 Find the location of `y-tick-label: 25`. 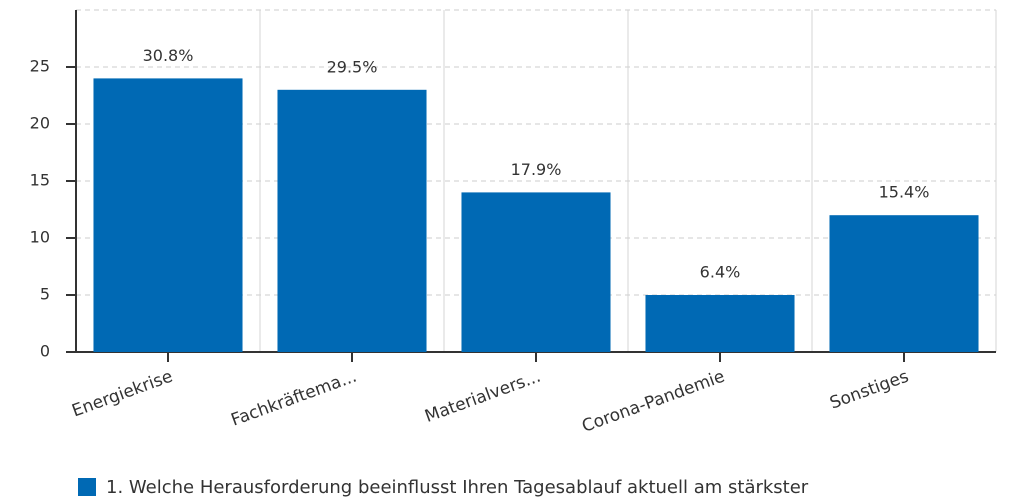

y-tick-label: 25 is located at coordinates (40, 66).